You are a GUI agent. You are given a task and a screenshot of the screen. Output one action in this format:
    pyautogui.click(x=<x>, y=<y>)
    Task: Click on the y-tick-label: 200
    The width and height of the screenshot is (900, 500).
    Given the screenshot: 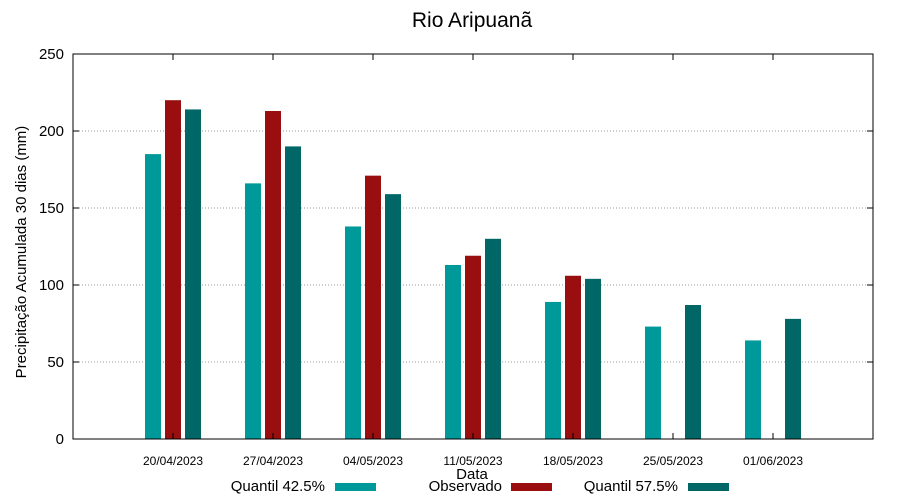 What is the action you would take?
    pyautogui.click(x=51, y=131)
    